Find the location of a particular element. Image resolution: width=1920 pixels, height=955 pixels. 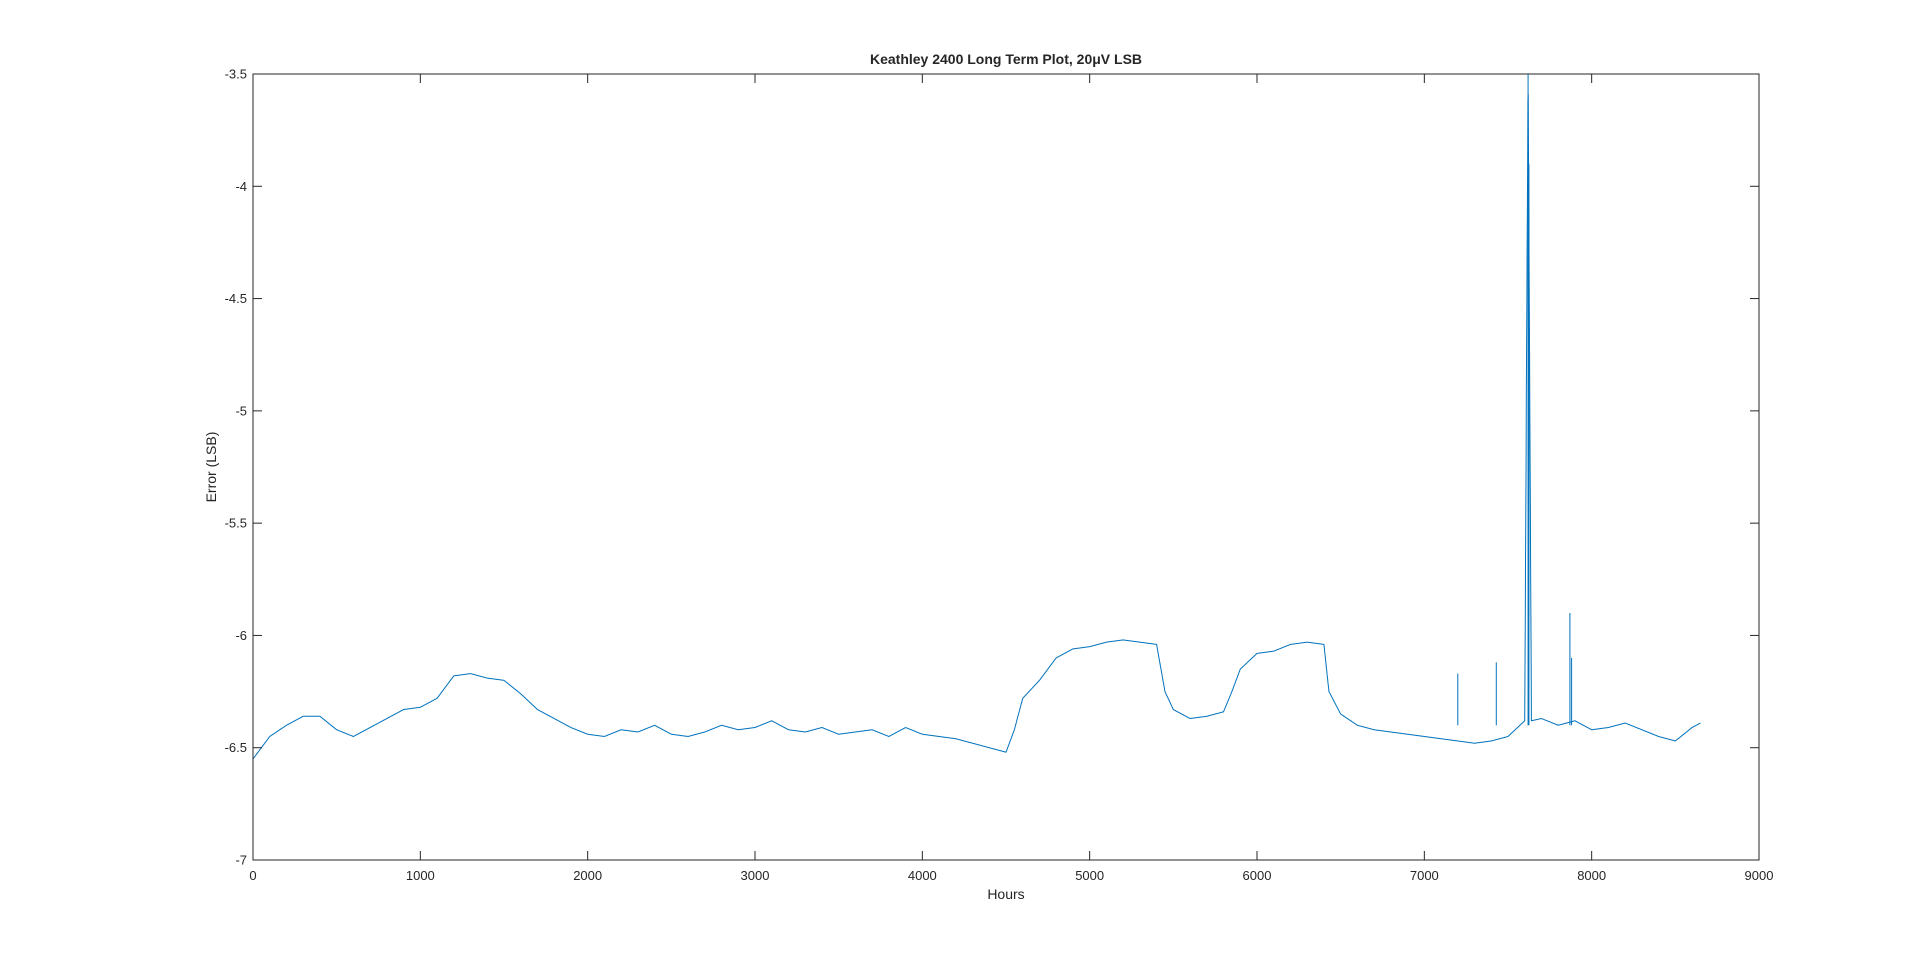

y-tick-label: -6 is located at coordinates (241, 635).